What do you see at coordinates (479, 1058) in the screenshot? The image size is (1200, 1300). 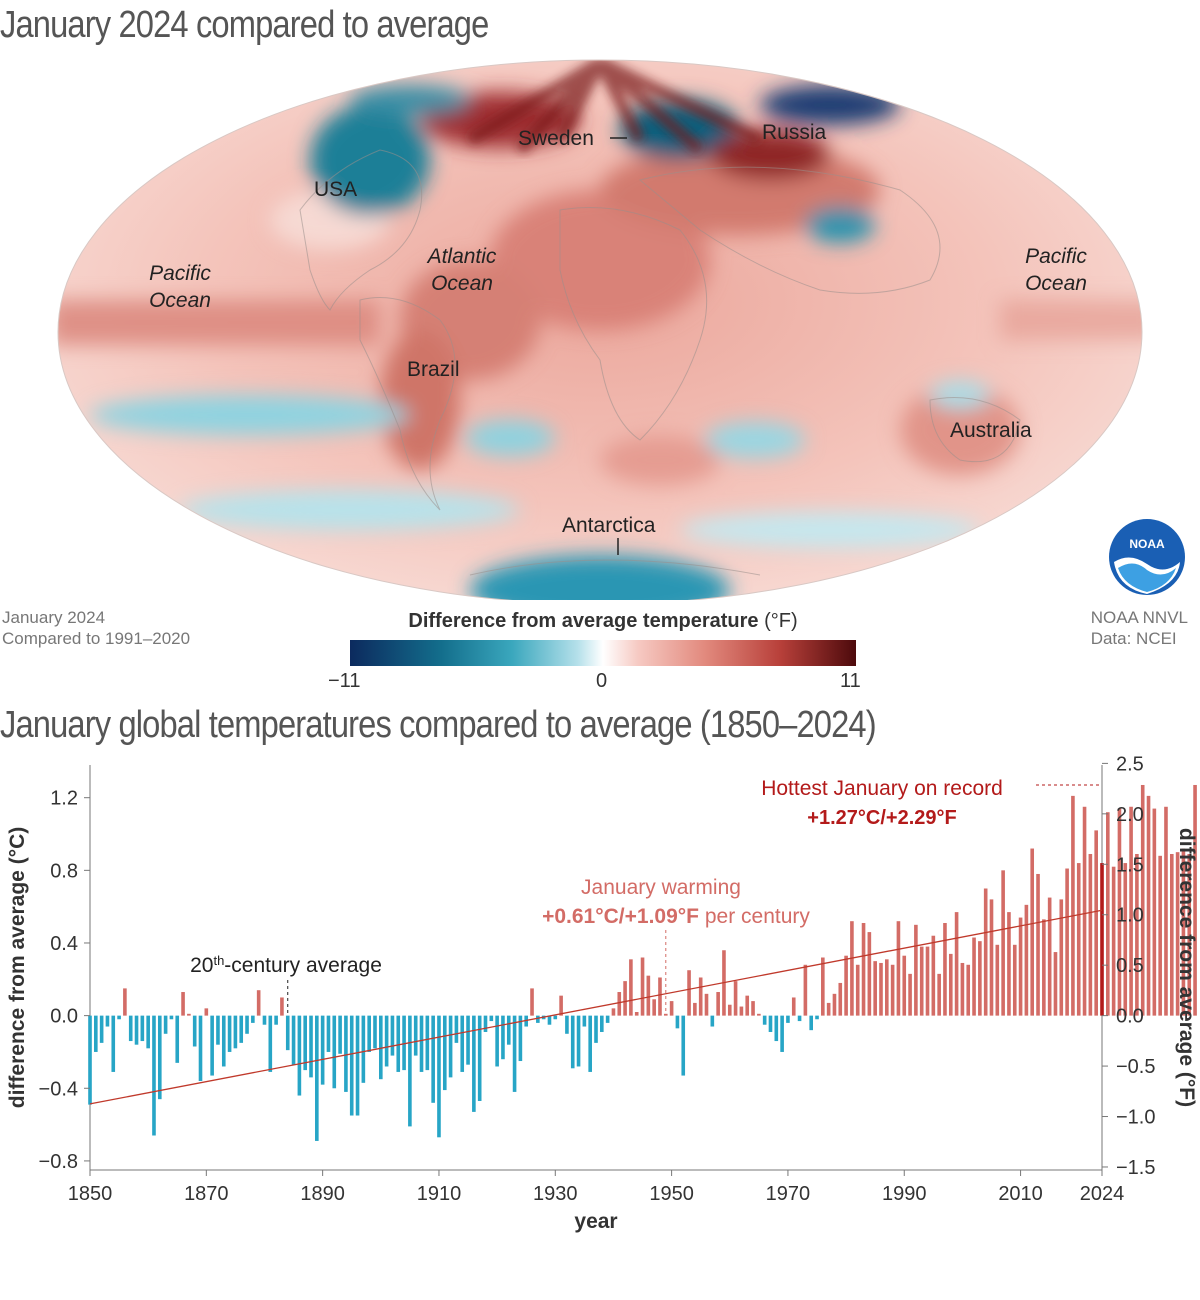 I see `bar-1917` at bounding box center [479, 1058].